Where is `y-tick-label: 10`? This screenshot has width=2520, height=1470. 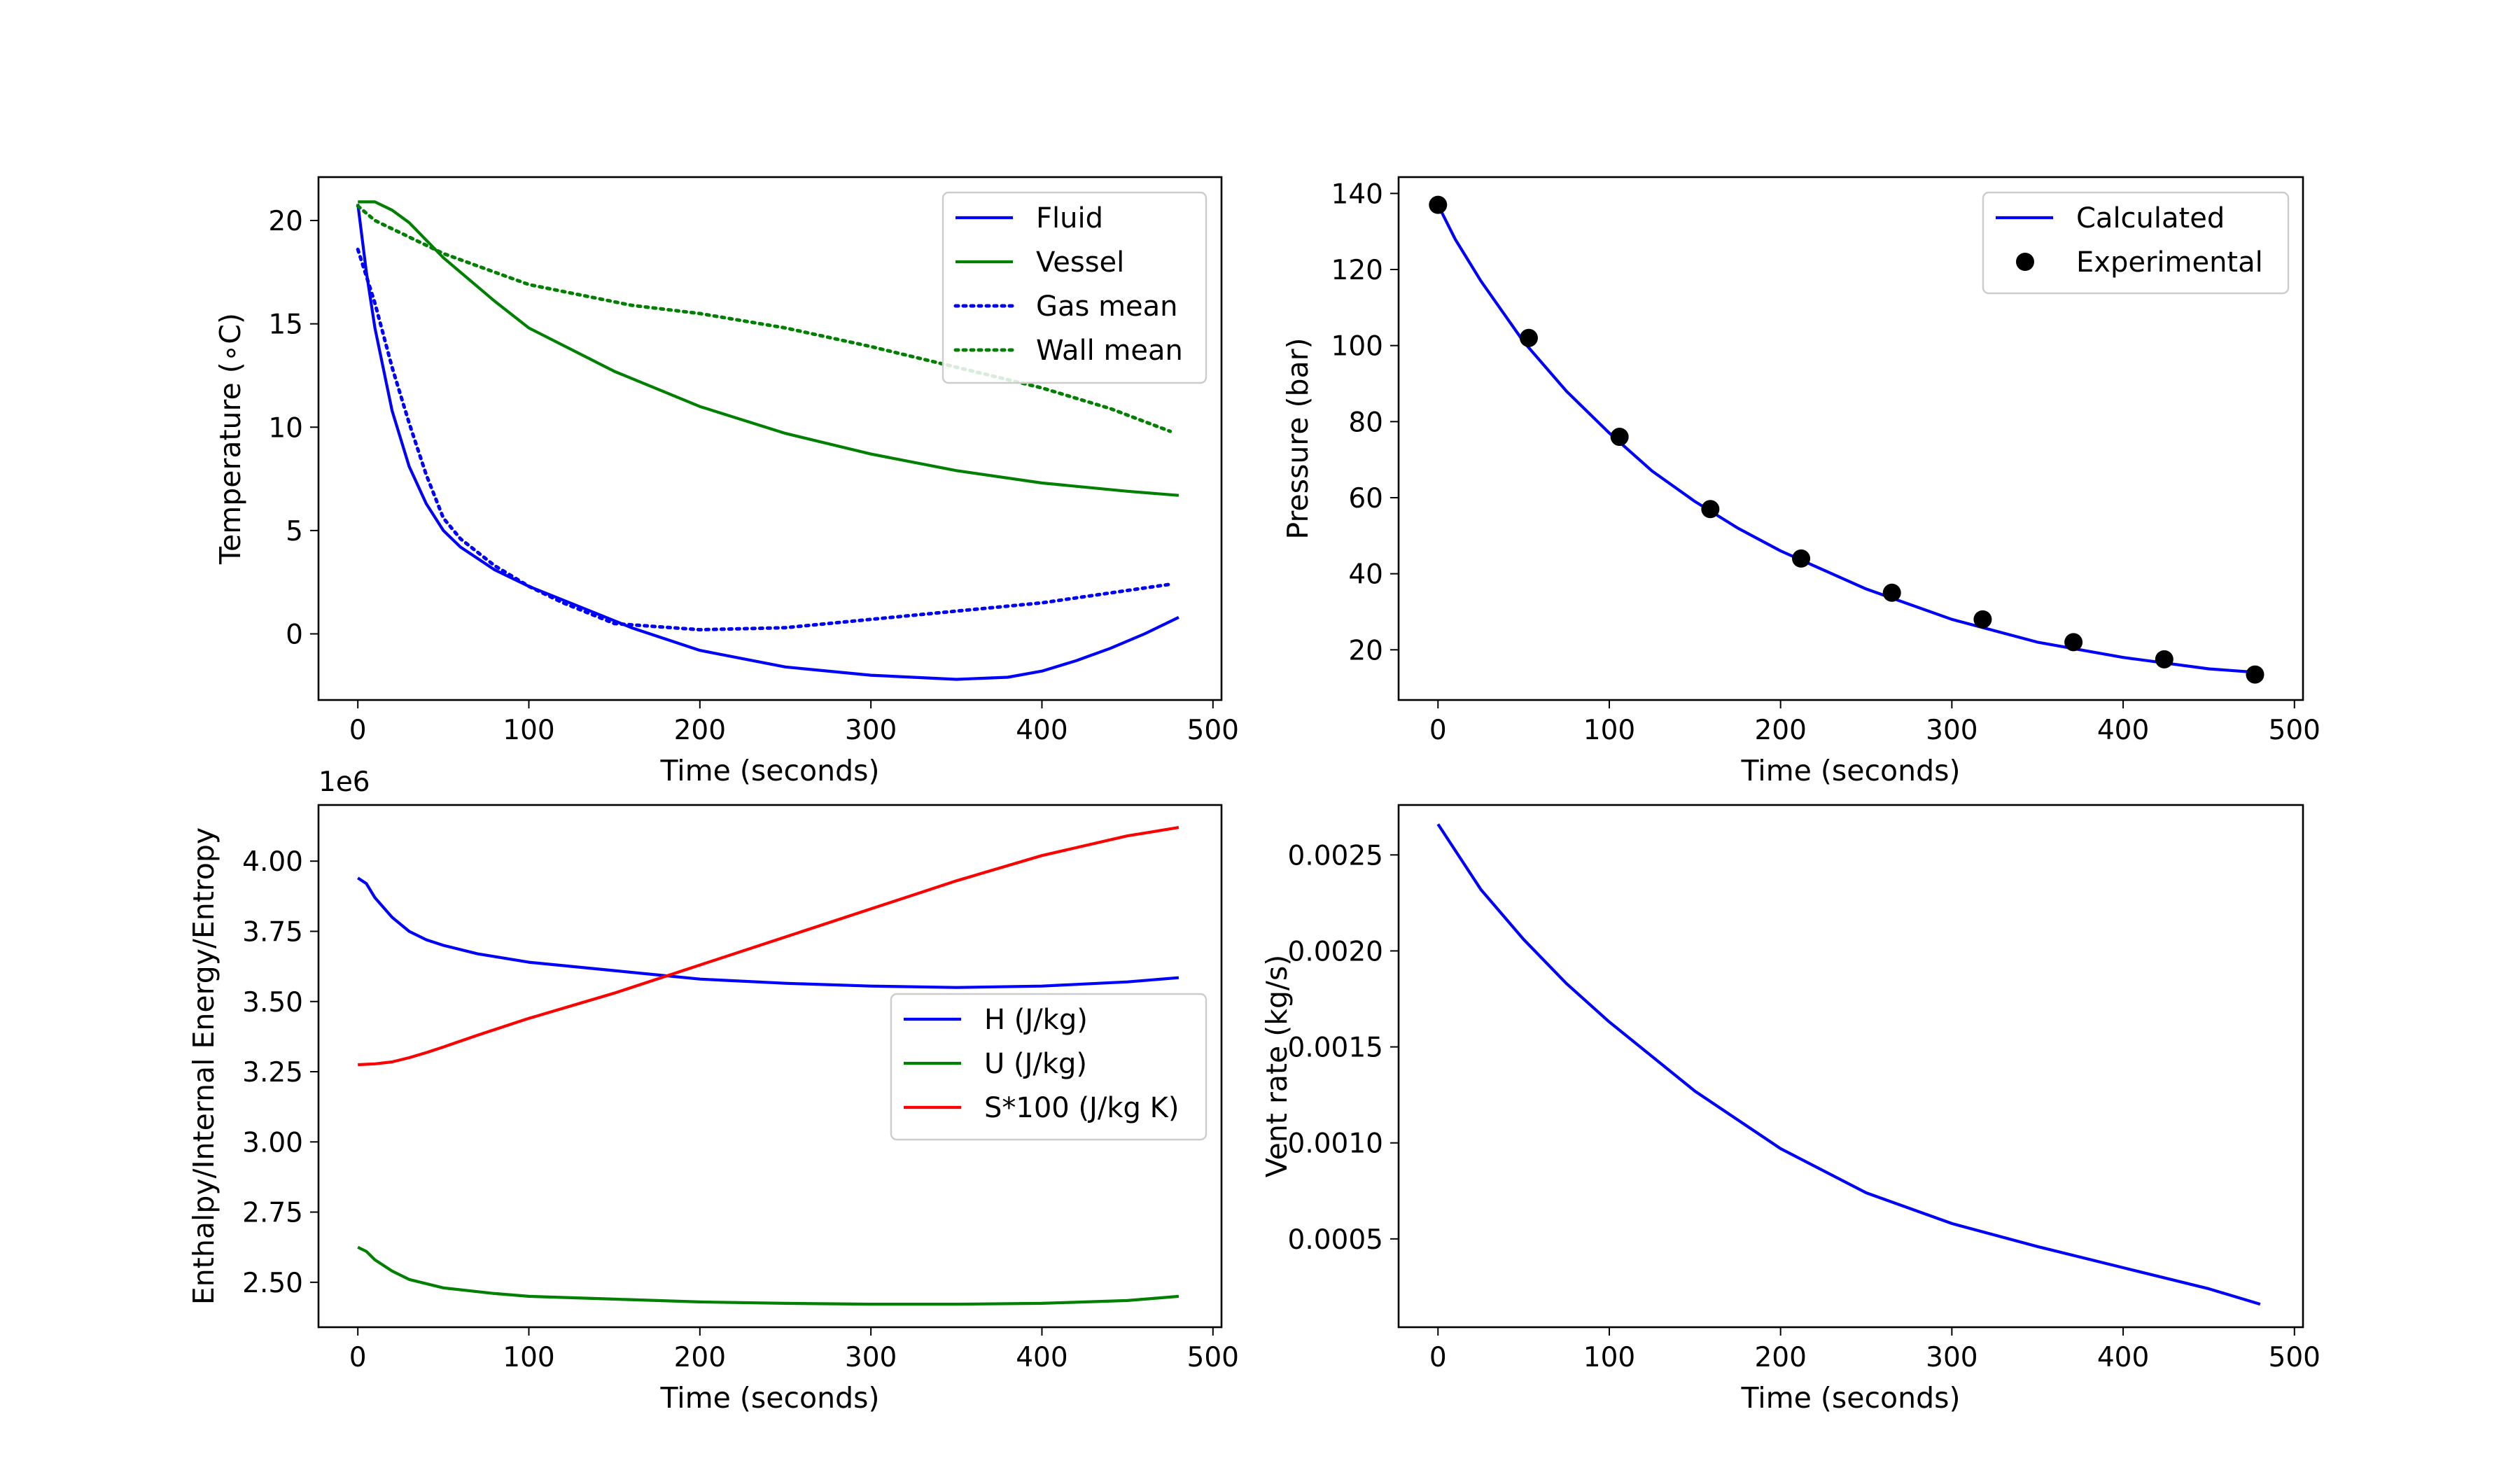
y-tick-label: 10 is located at coordinates (285, 428).